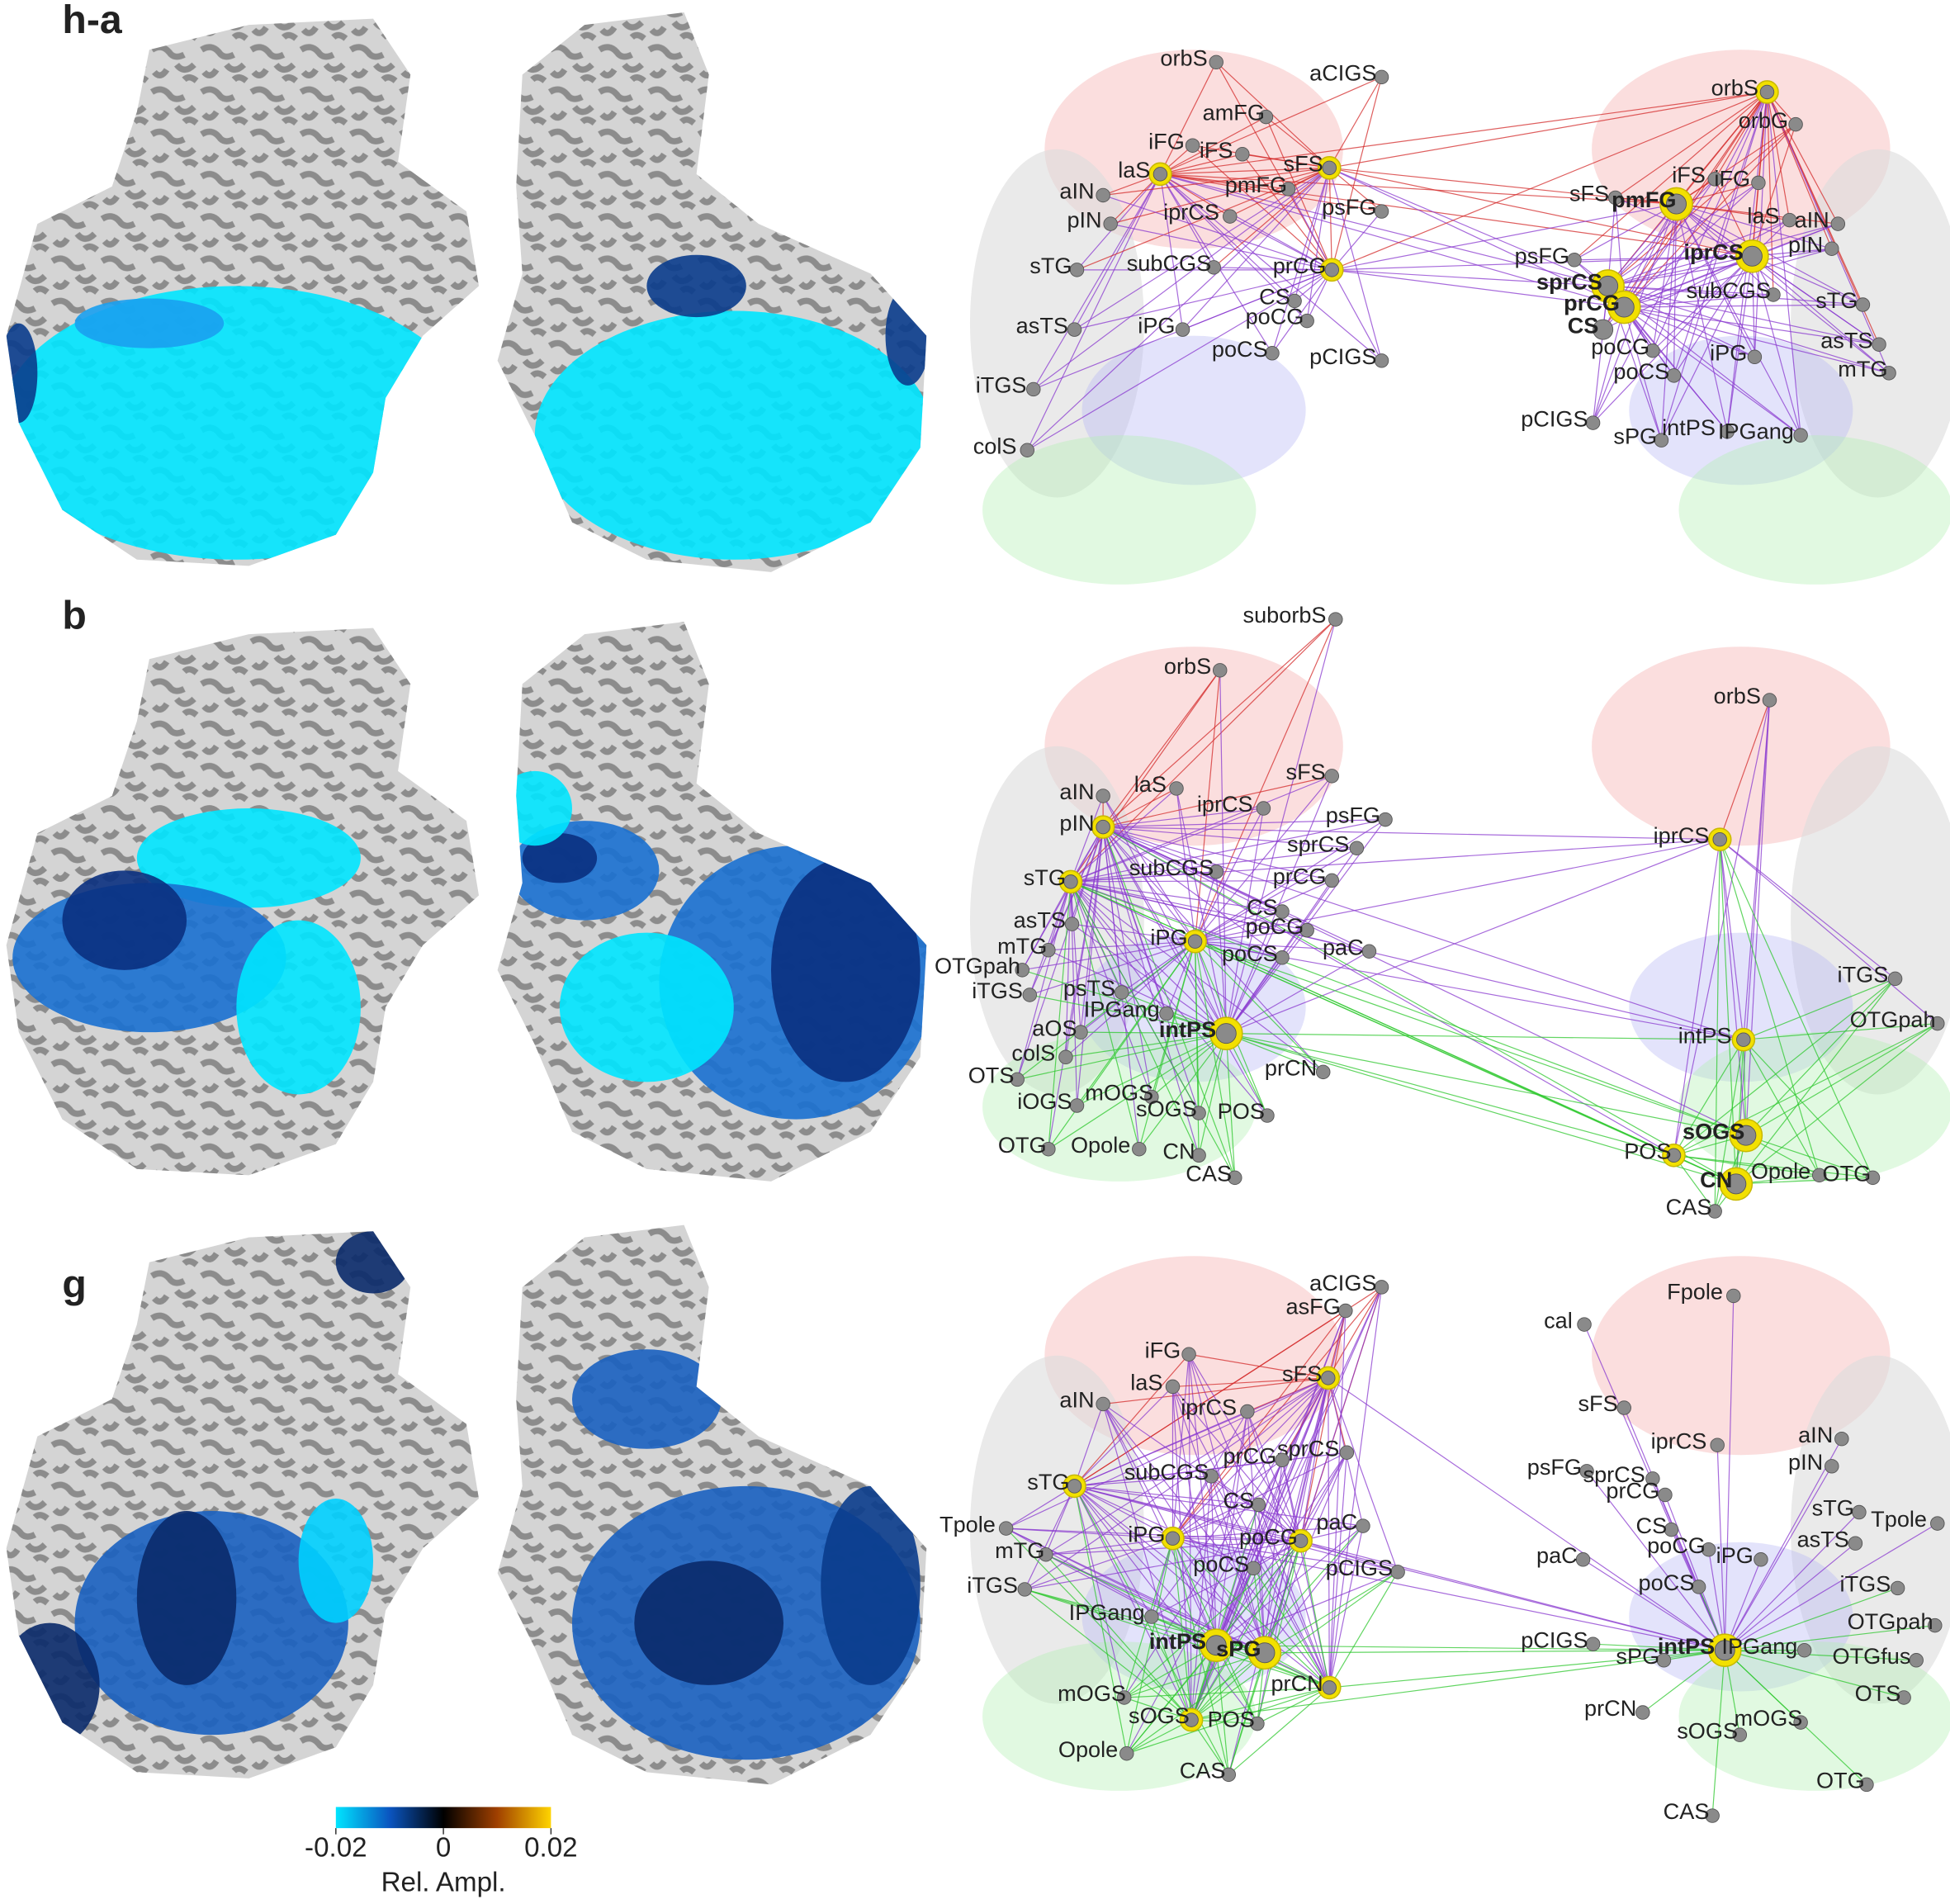 Image resolution: width=1950 pixels, height=1904 pixels. I want to click on node-label: POS, so click(1241, 1111).